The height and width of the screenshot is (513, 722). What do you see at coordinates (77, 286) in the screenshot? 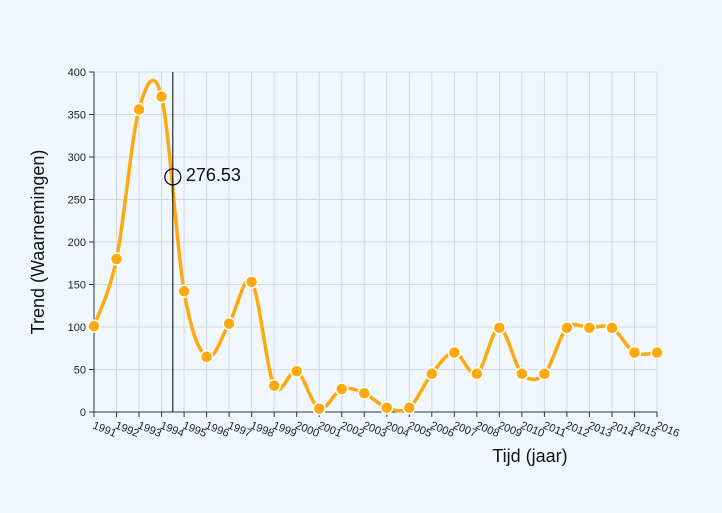
I see `y-tick-label: 150` at bounding box center [77, 286].